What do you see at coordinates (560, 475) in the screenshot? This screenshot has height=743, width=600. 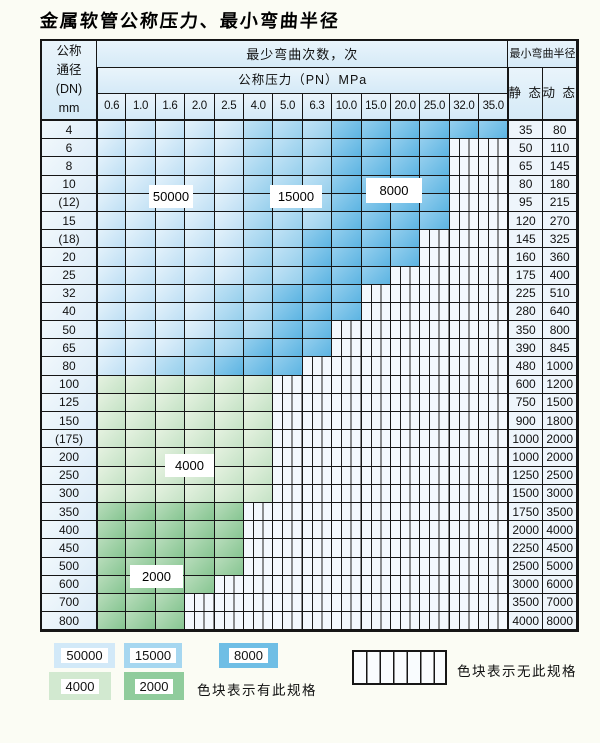 I see `dynamic-radius-value: 2500` at bounding box center [560, 475].